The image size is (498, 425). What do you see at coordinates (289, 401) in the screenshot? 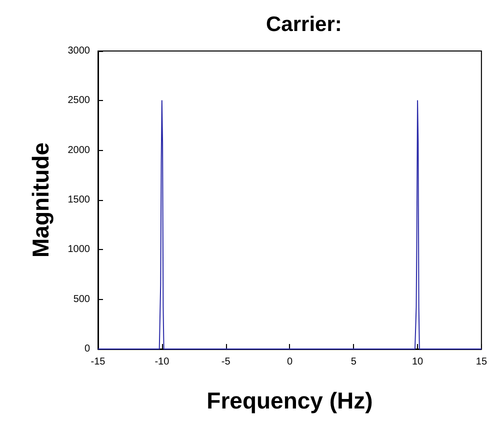
I see `x-axis-title: Frequency (Hz)` at bounding box center [289, 401].